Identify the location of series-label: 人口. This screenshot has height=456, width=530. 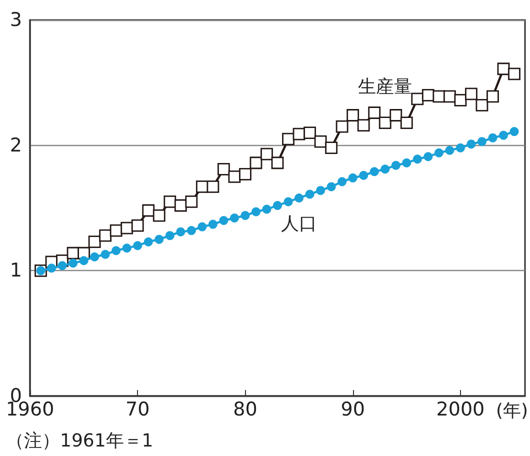
(299, 223).